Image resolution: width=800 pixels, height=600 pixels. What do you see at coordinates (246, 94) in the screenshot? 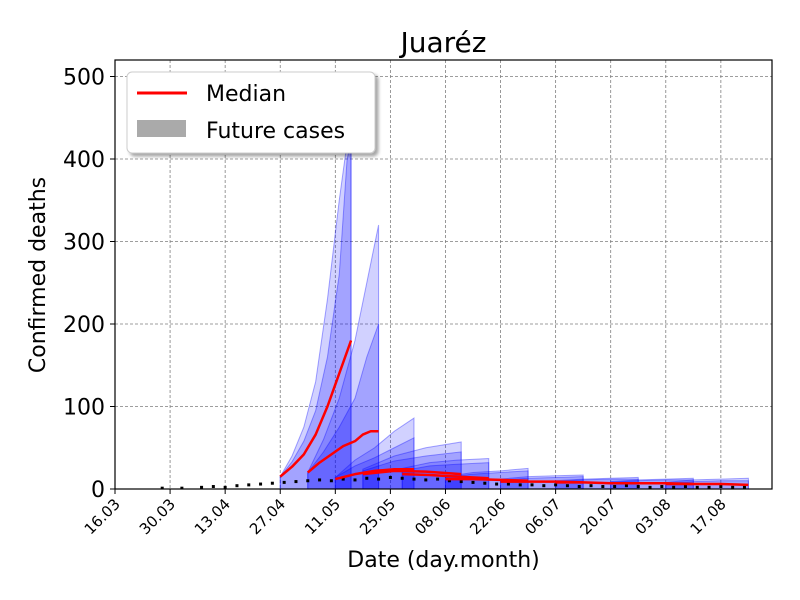
I see `legend-median-label: Median` at bounding box center [246, 94].